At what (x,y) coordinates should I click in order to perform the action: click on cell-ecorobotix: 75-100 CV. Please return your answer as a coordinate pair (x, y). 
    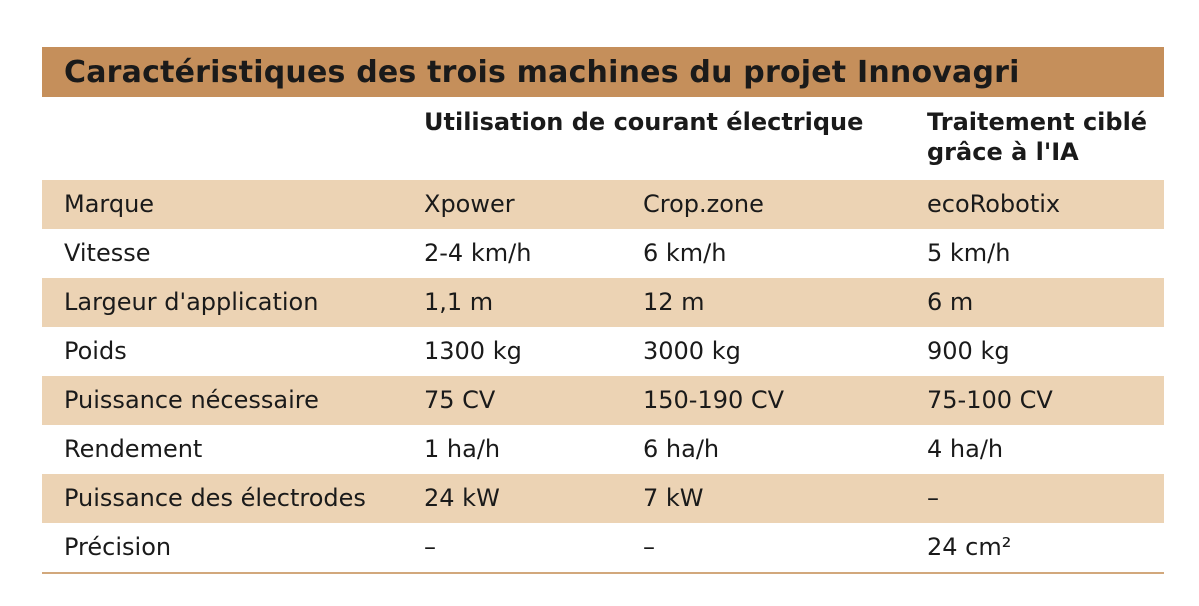
    Looking at the image, I should click on (990, 400).